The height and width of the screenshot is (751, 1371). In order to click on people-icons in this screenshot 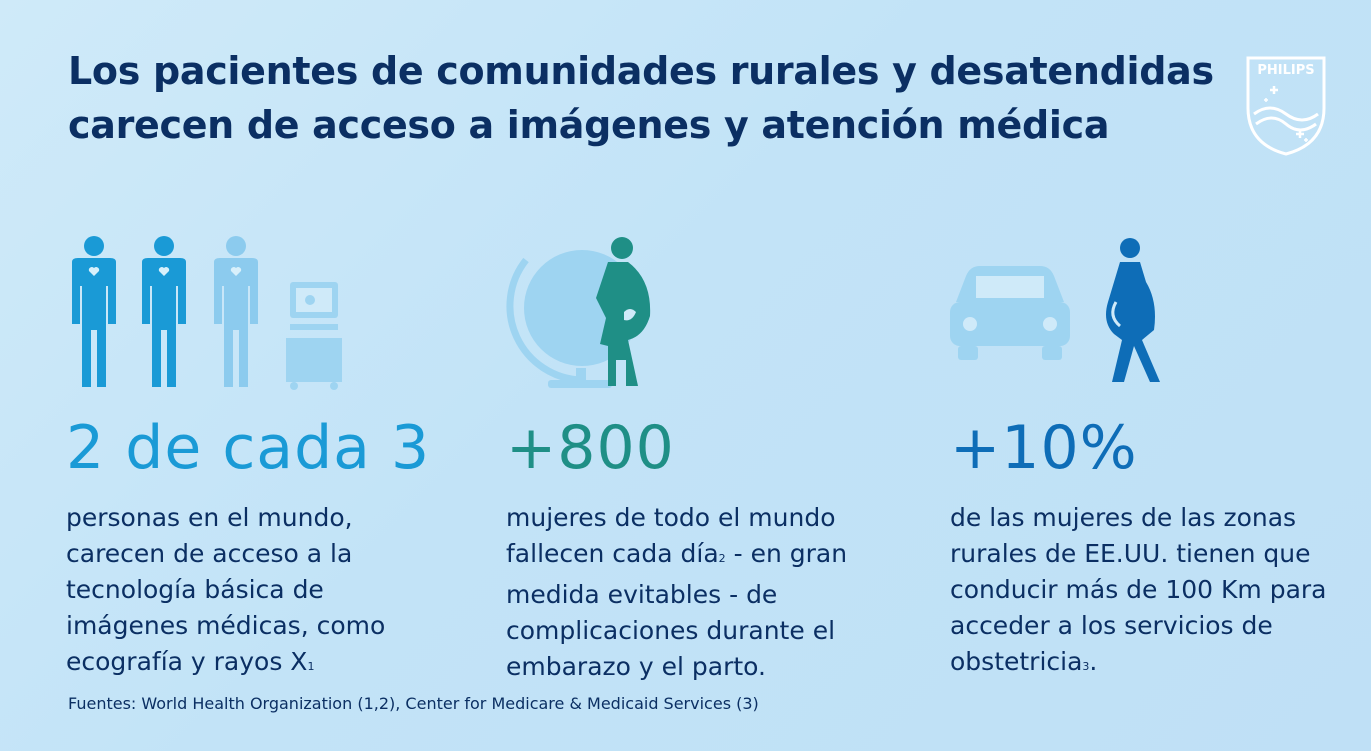, I will do `click(207, 313)`.